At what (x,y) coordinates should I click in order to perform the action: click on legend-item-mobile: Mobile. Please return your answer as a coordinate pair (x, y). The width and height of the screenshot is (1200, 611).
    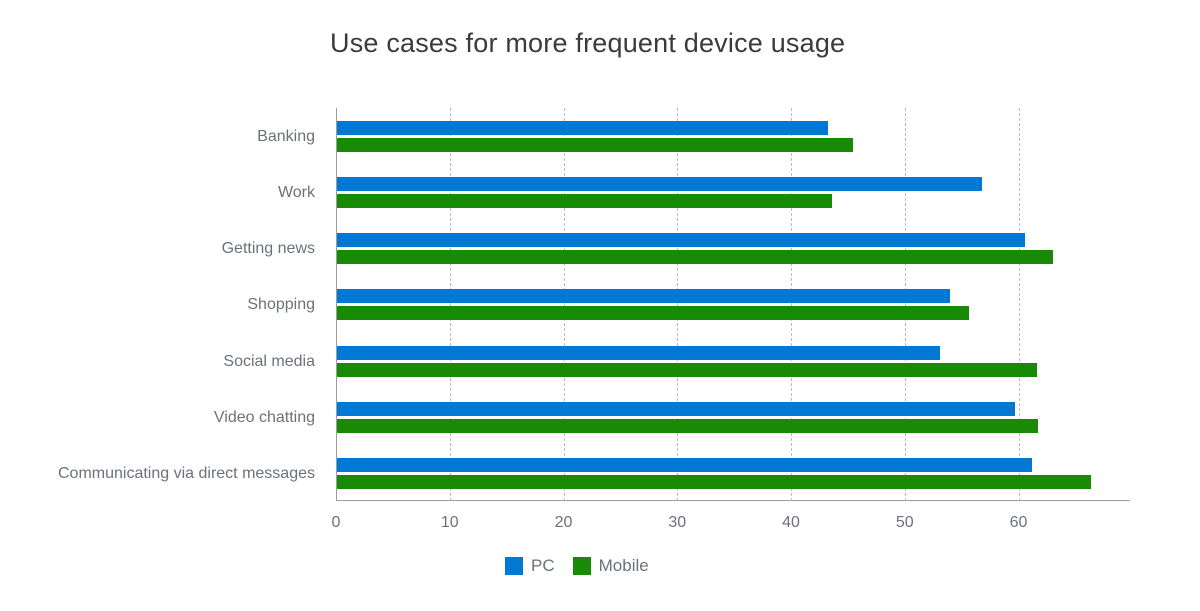
    Looking at the image, I should click on (610, 566).